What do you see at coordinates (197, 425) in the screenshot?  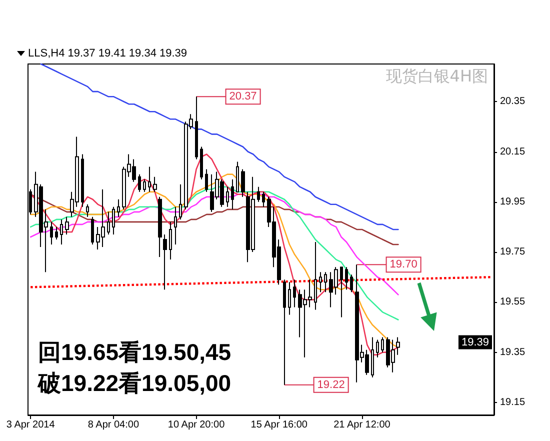 I see `x-tick-label: 10 Apr 20:00` at bounding box center [197, 425].